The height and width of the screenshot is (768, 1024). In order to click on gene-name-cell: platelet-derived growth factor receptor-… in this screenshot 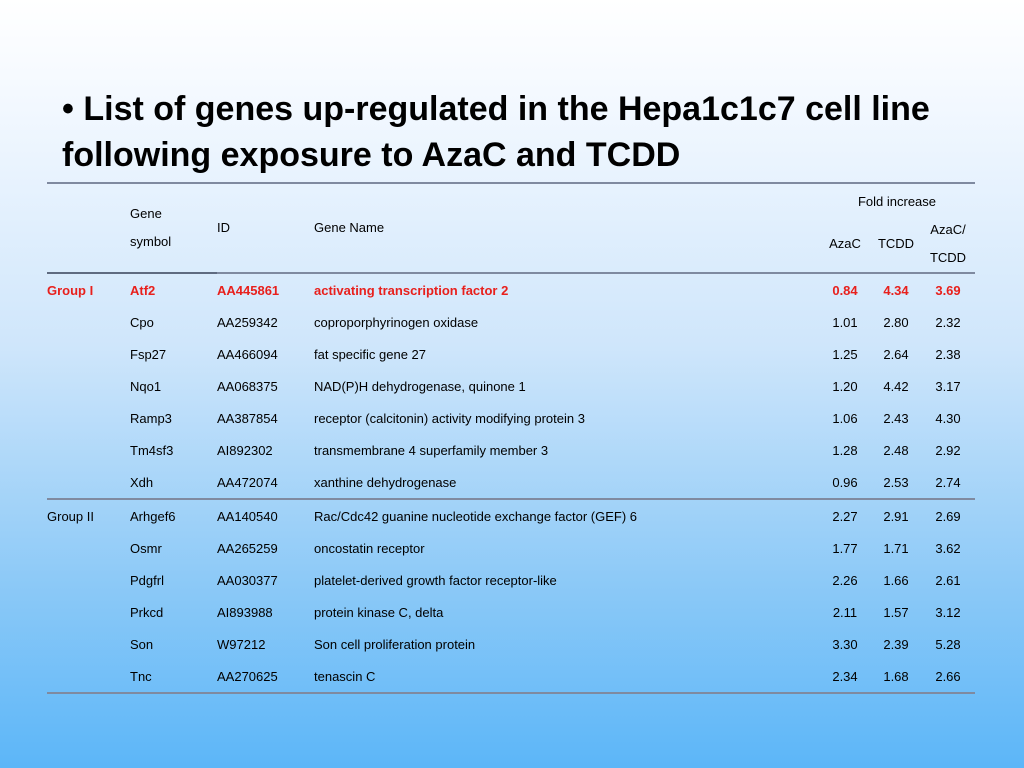, I will do `click(435, 580)`.